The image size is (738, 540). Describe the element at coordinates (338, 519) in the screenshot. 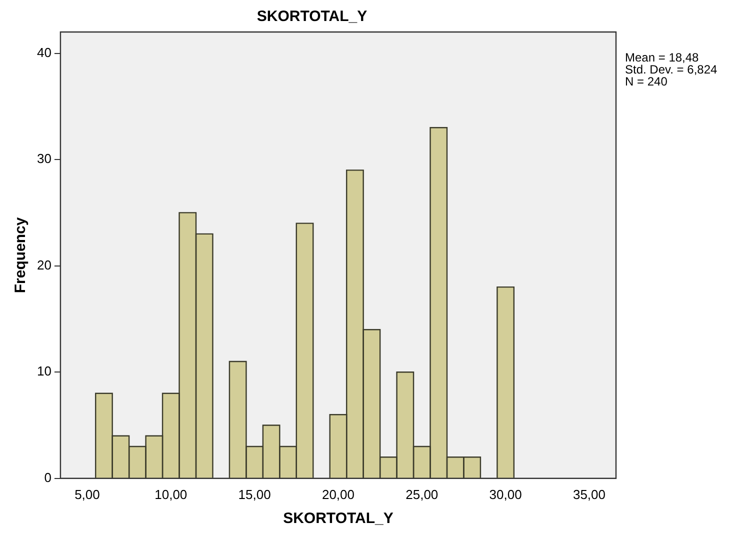

I see `x-axis-title: SKORTOTAL_Y` at that location.